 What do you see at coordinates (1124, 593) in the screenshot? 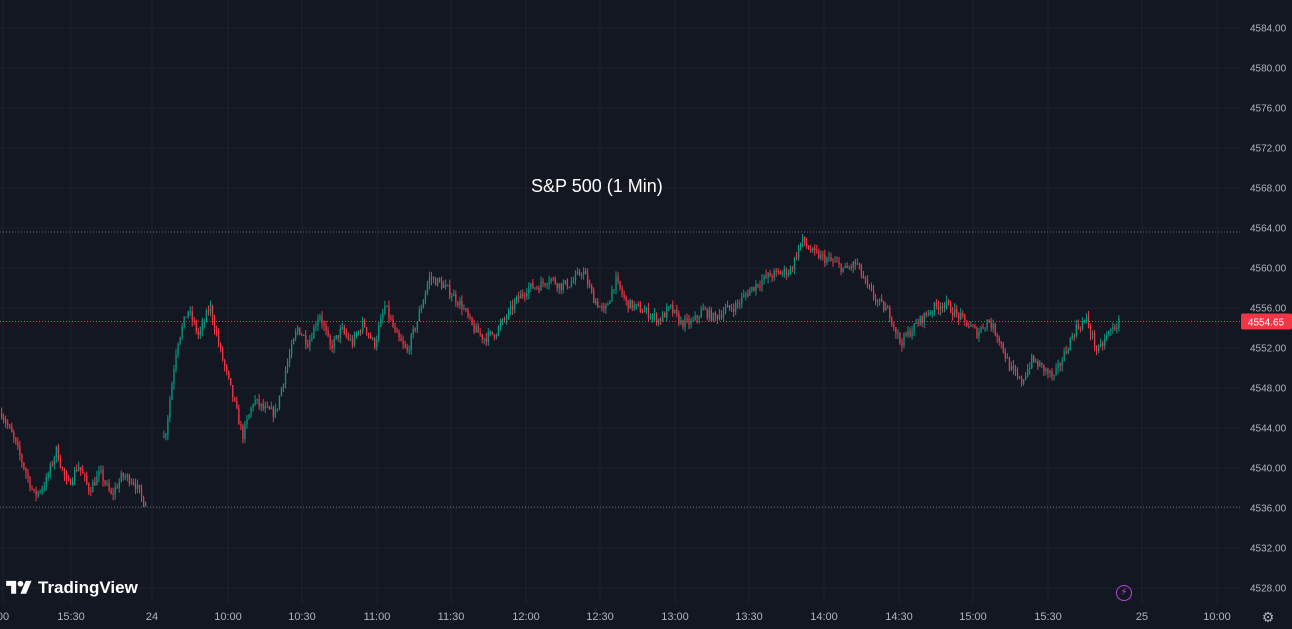
I see `flash-icon: ⚡` at bounding box center [1124, 593].